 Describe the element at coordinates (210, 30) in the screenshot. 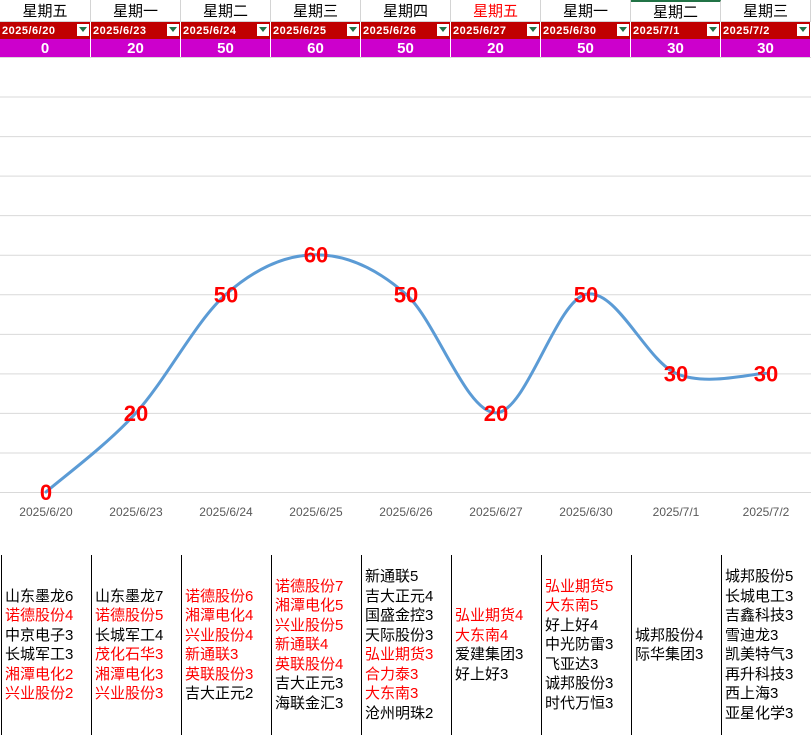

I see `date-label: 2025/6/24` at that location.